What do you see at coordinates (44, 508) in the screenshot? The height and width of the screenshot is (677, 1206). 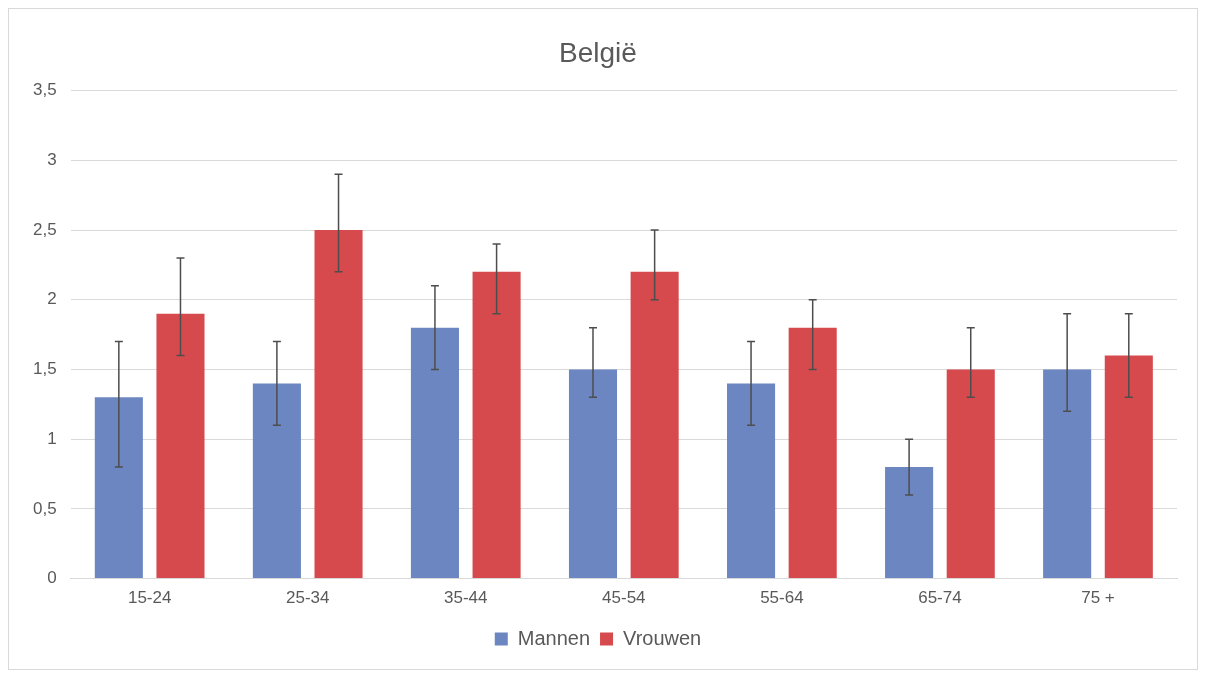 I see `y-tick-label: 0,5` at bounding box center [44, 508].